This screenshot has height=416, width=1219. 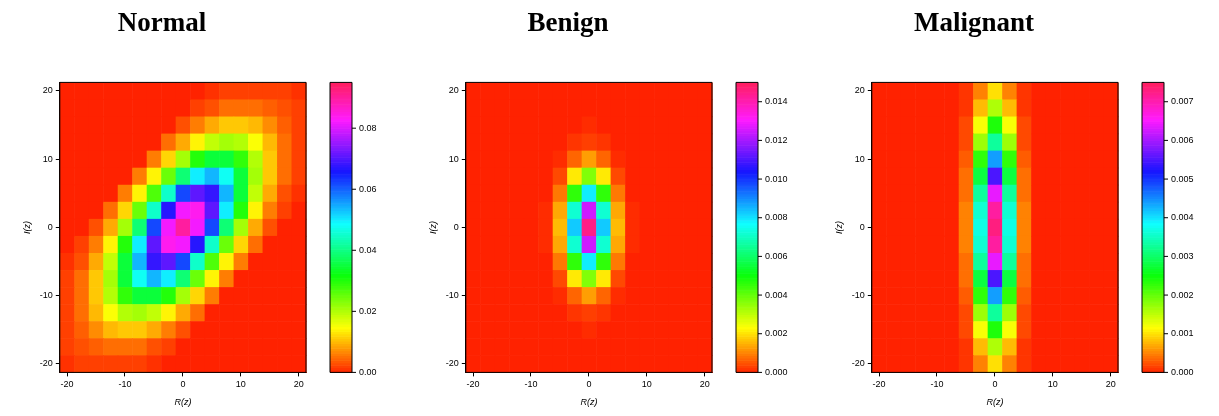 What do you see at coordinates (368, 188) in the screenshot?
I see `color-bar-label: 0.06` at bounding box center [368, 188].